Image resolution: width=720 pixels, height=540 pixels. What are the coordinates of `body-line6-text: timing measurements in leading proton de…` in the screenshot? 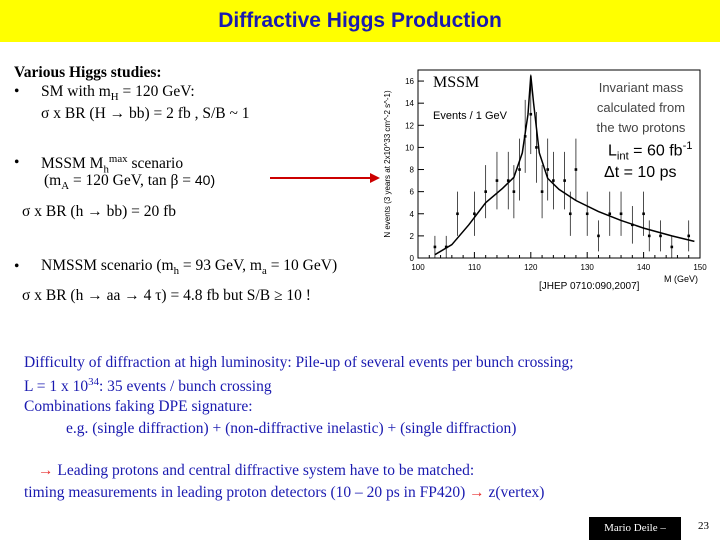 It's located at (245, 492).